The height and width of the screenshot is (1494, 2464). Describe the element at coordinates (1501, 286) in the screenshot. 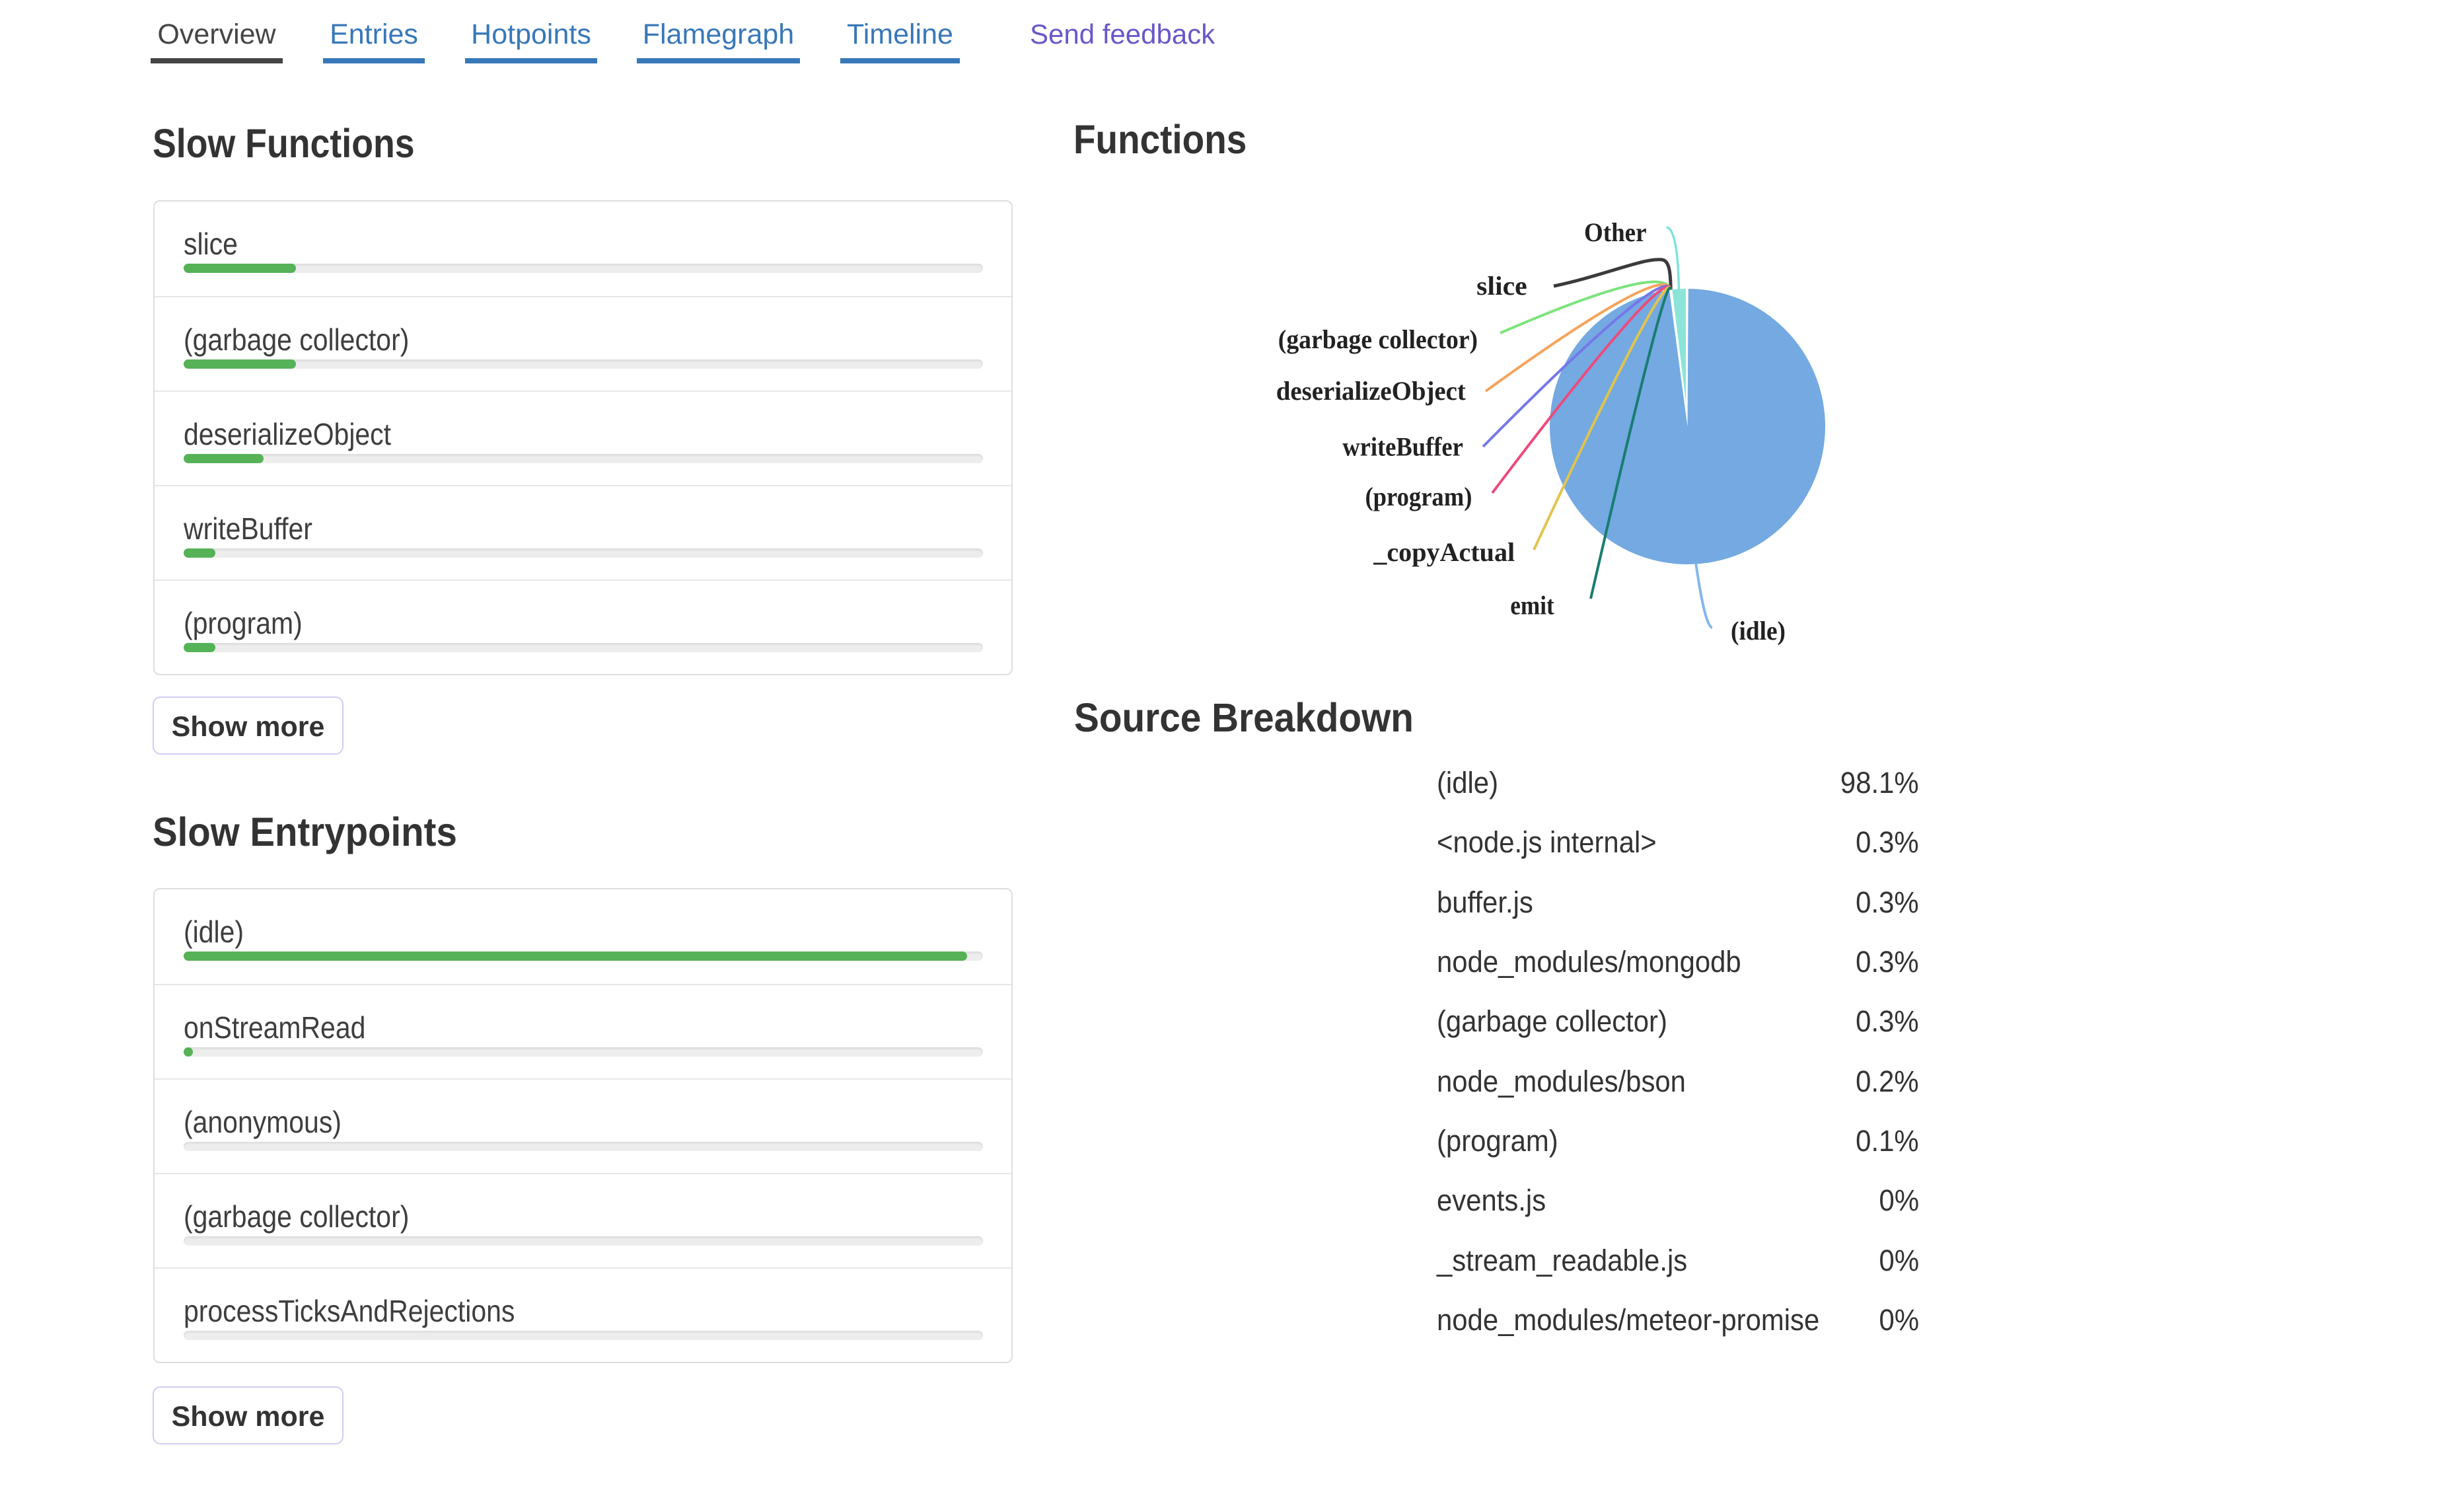

I see `svg-text: slice` at that location.